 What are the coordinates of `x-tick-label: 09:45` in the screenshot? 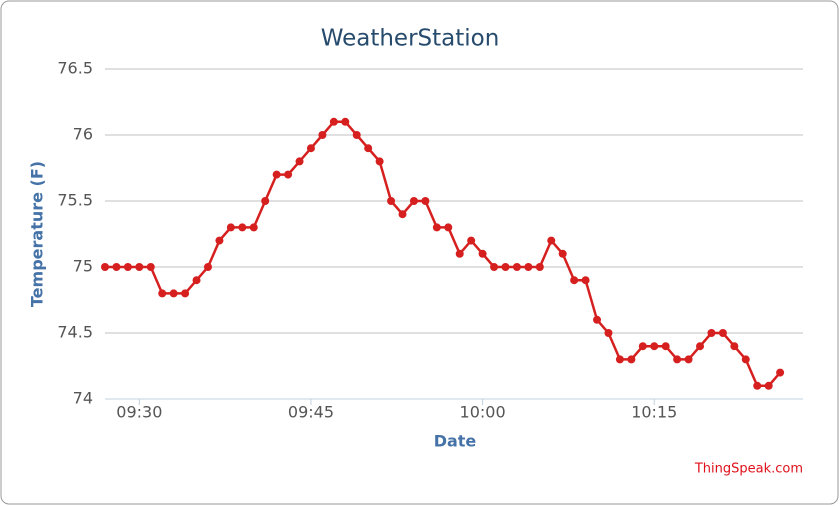 It's located at (311, 412).